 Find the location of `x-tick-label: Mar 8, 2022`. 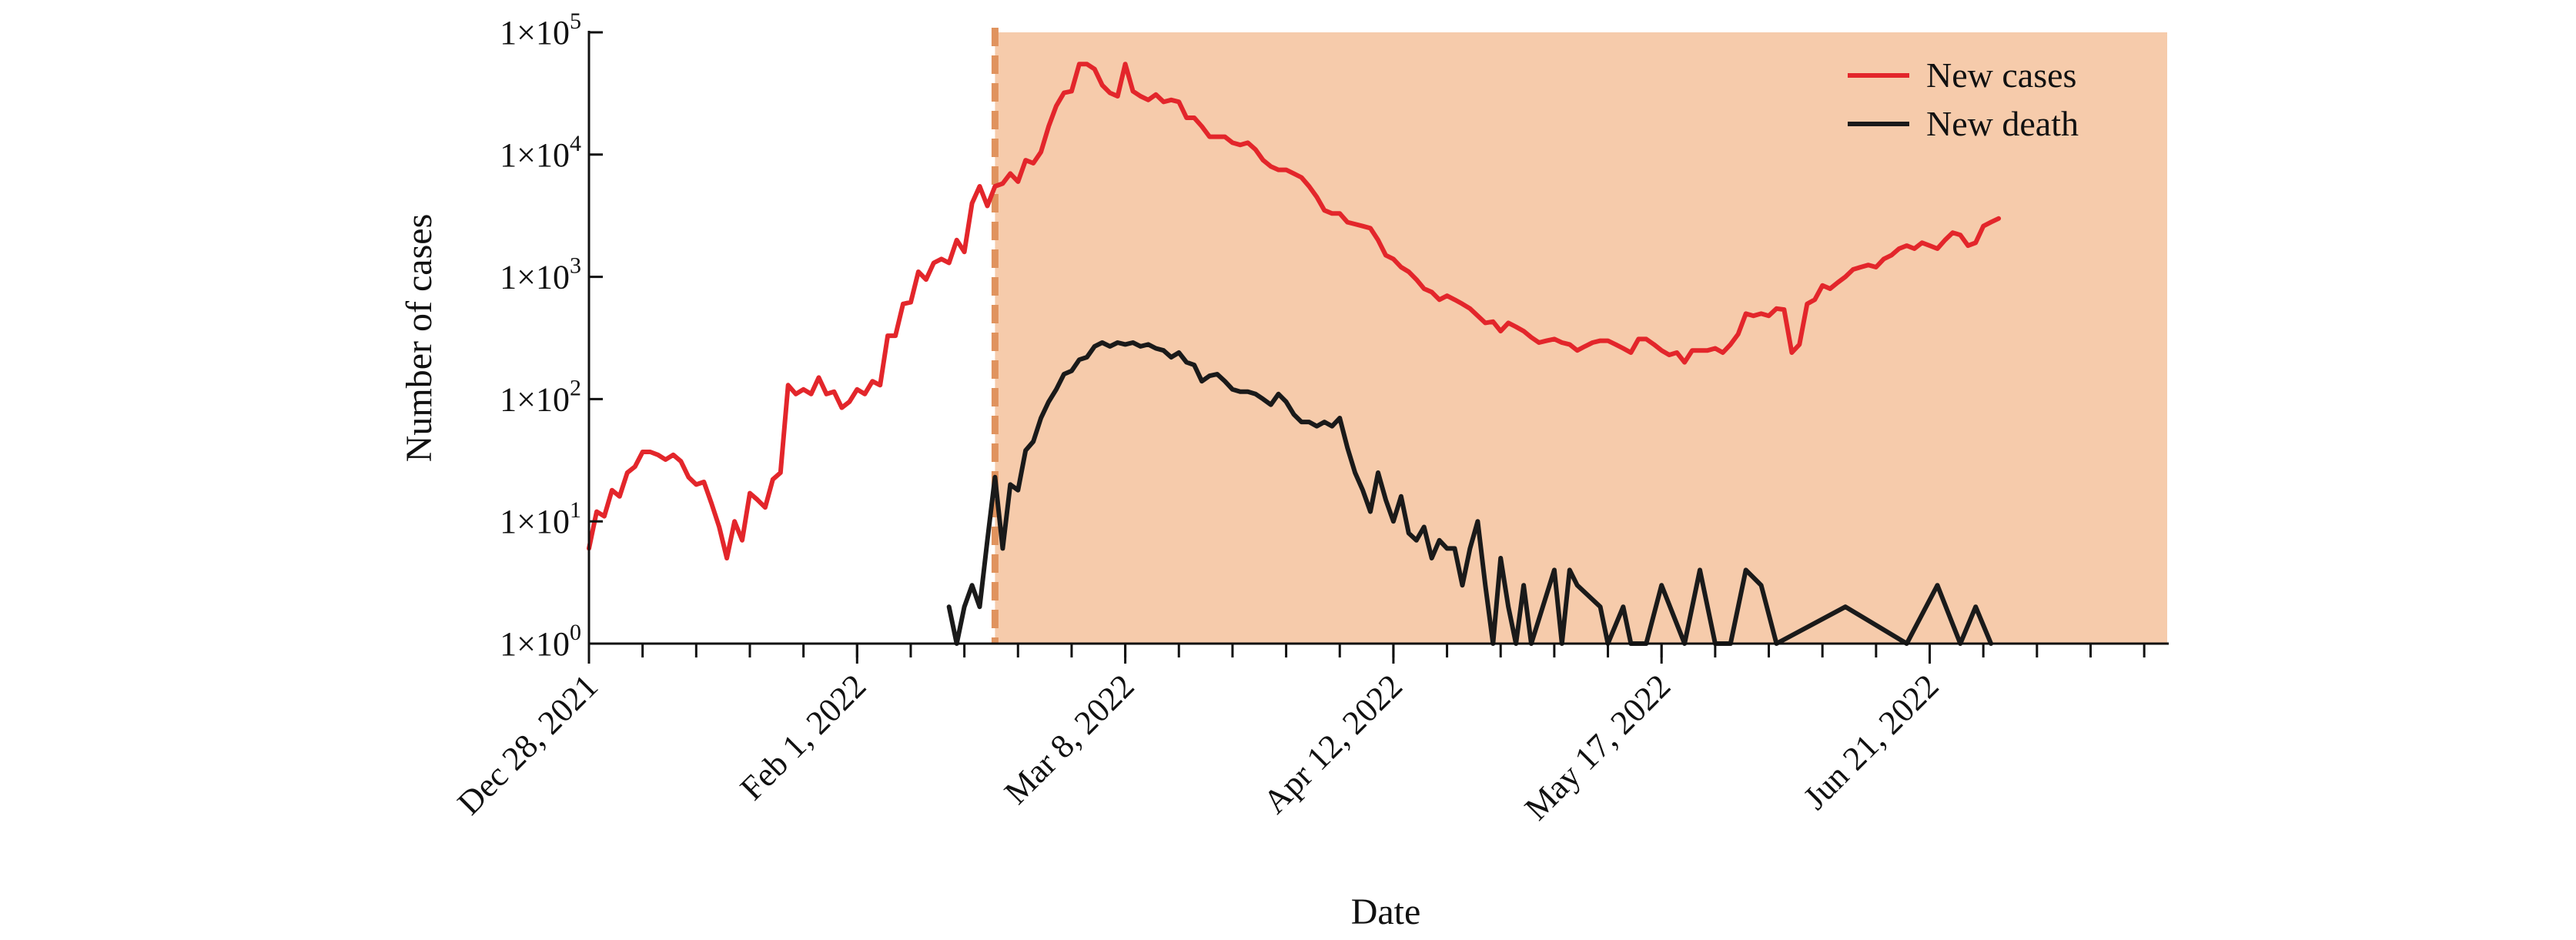

x-tick-label: Mar 8, 2022 is located at coordinates (1069, 739).